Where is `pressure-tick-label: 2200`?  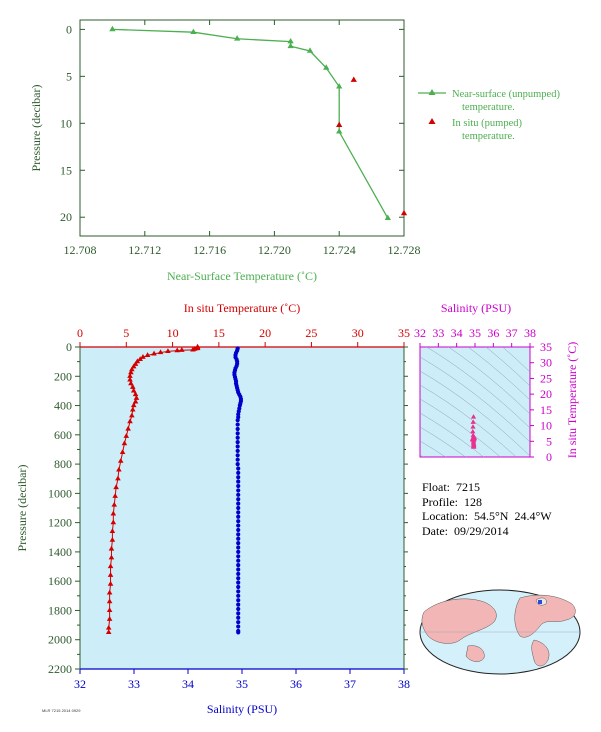 pressure-tick-label: 2200 is located at coordinates (60, 669).